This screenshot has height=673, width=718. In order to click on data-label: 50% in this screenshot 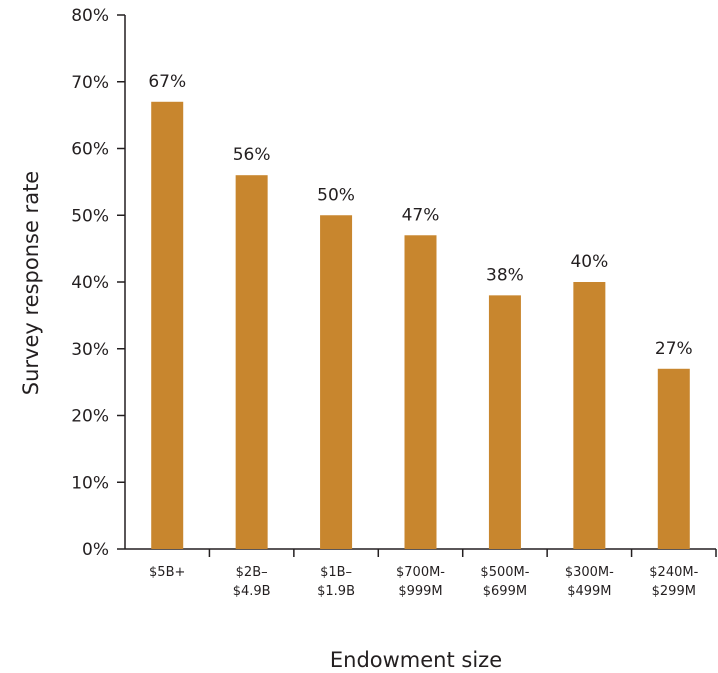, I will do `click(336, 195)`.